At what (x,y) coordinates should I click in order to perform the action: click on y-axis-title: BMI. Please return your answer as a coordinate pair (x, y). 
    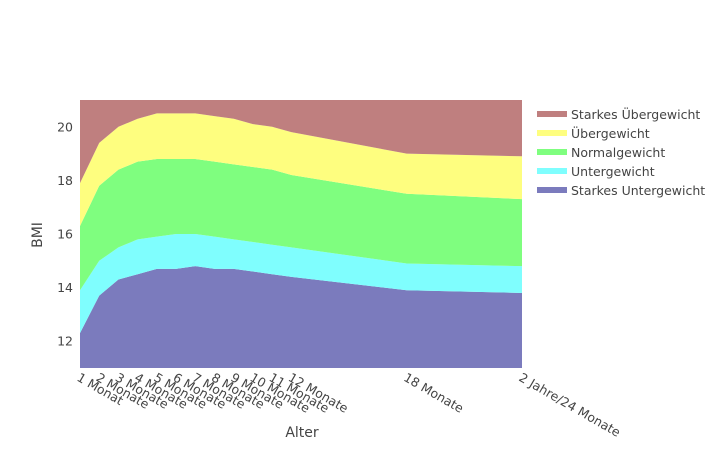
    Looking at the image, I should click on (38, 235).